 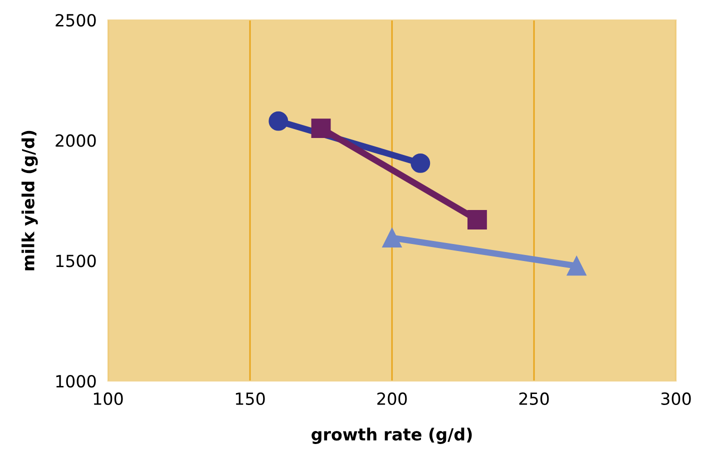 I want to click on x-tick-label: 300, so click(x=676, y=399).